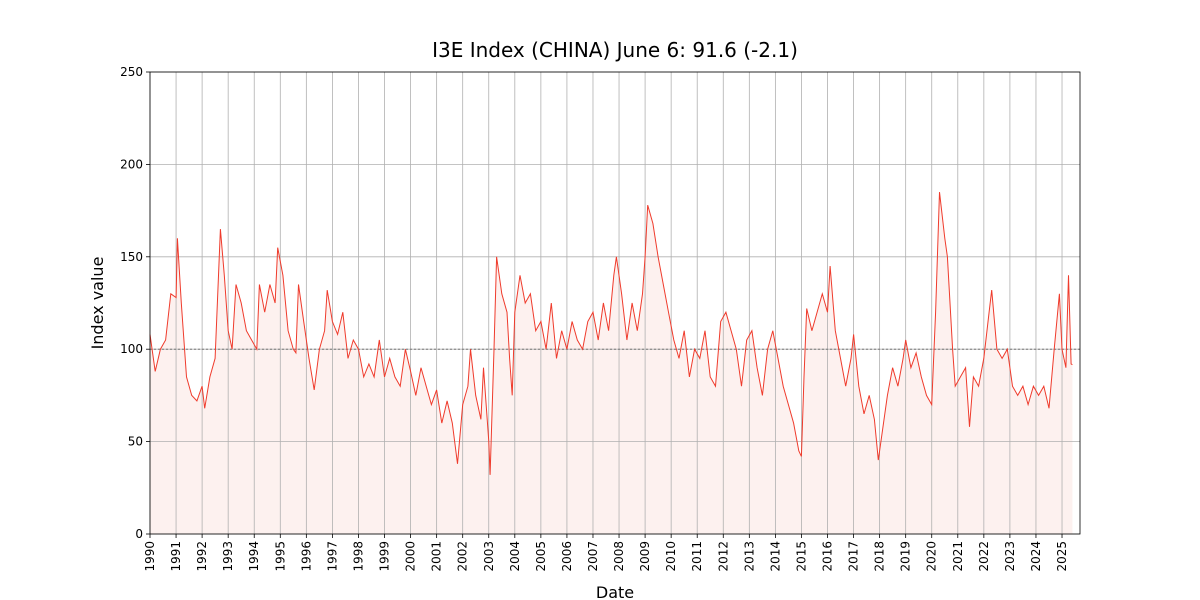 This screenshot has height=600, width=1200. I want to click on x-tick-label: 2004, so click(515, 556).